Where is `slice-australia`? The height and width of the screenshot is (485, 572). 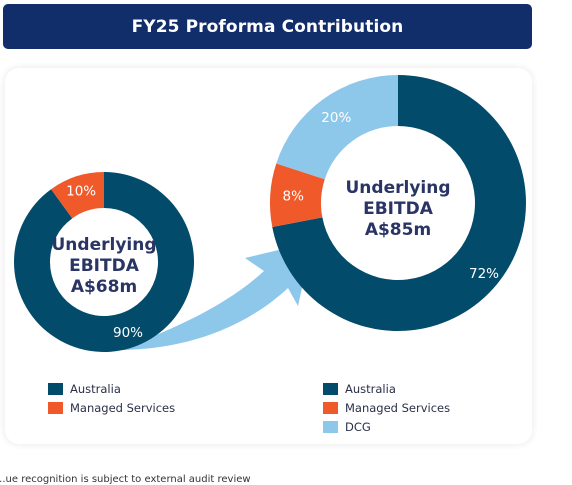 slice-australia is located at coordinates (104, 262).